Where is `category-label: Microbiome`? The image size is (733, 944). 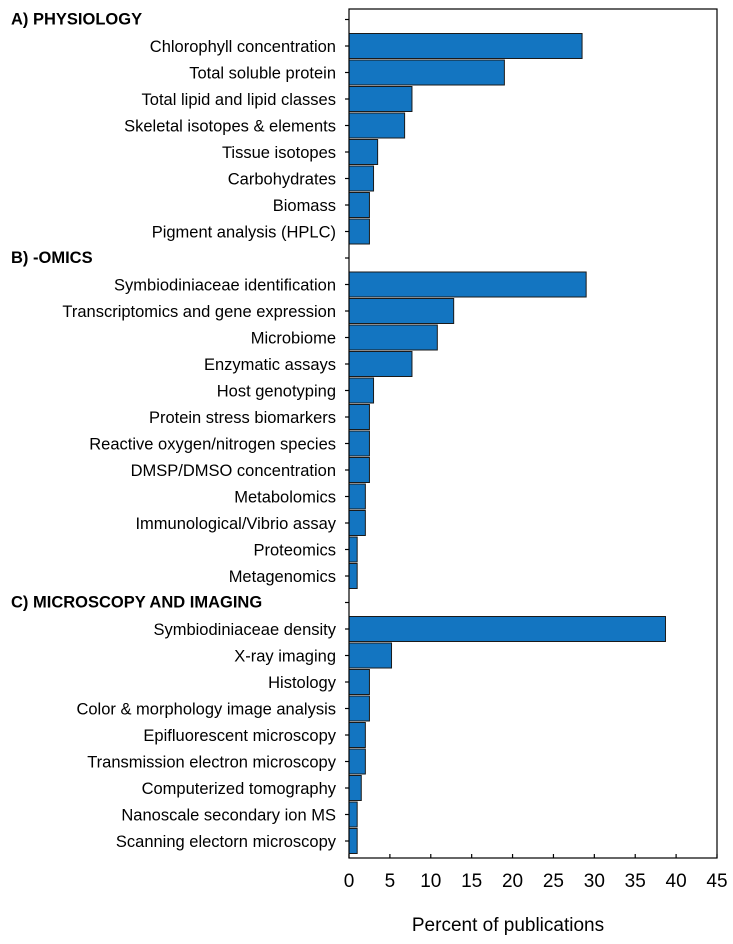
category-label: Microbiome is located at coordinates (293, 339).